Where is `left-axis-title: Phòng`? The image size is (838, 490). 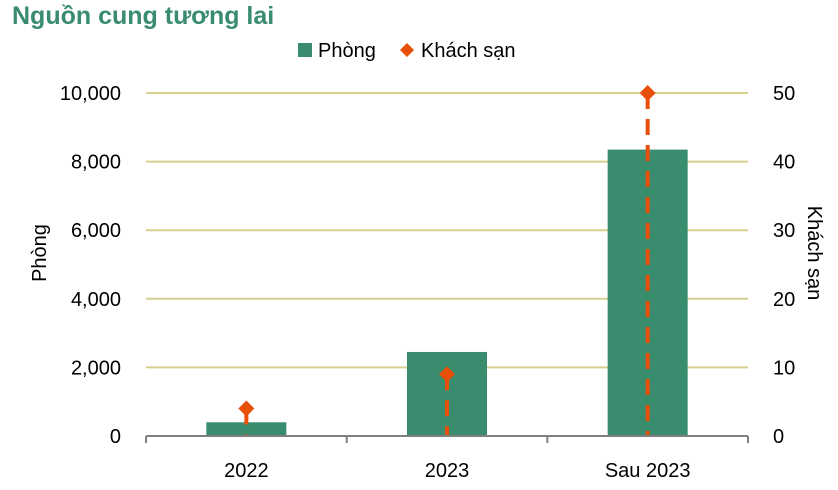
left-axis-title: Phòng is located at coordinates (40, 253).